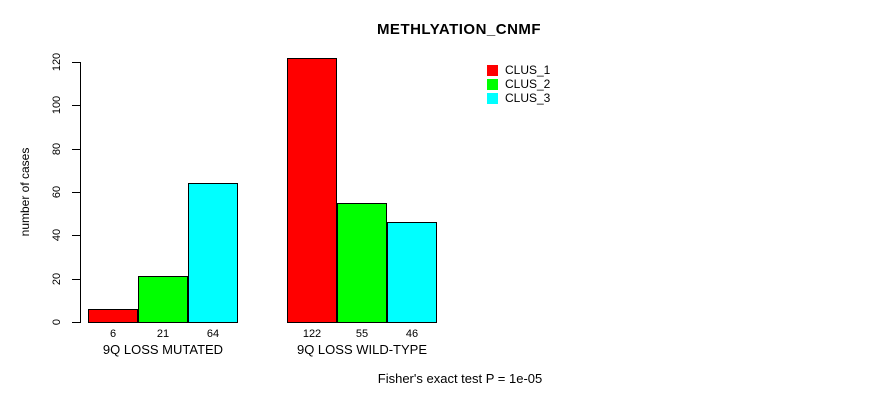 Image resolution: width=890 pixels, height=400 pixels. Describe the element at coordinates (528, 98) in the screenshot. I see `legend-label: CLUS_3` at that location.